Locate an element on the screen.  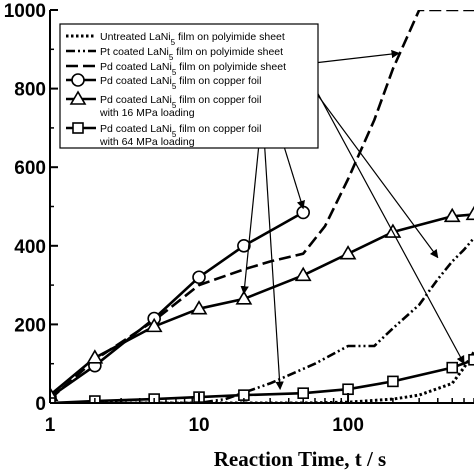
series-6-line is located at coordinates (262, 380).